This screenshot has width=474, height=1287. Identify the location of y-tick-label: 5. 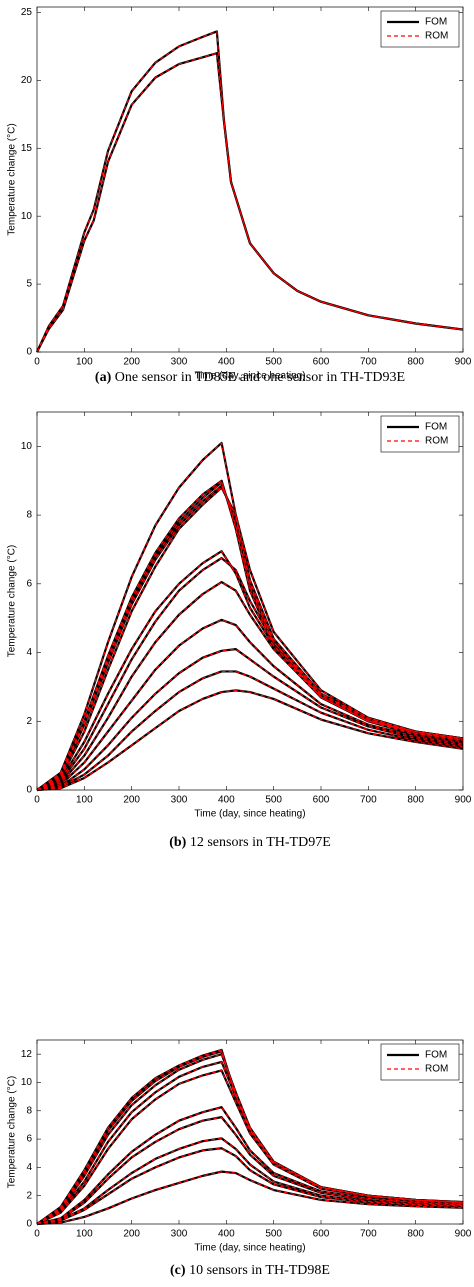
(29, 284).